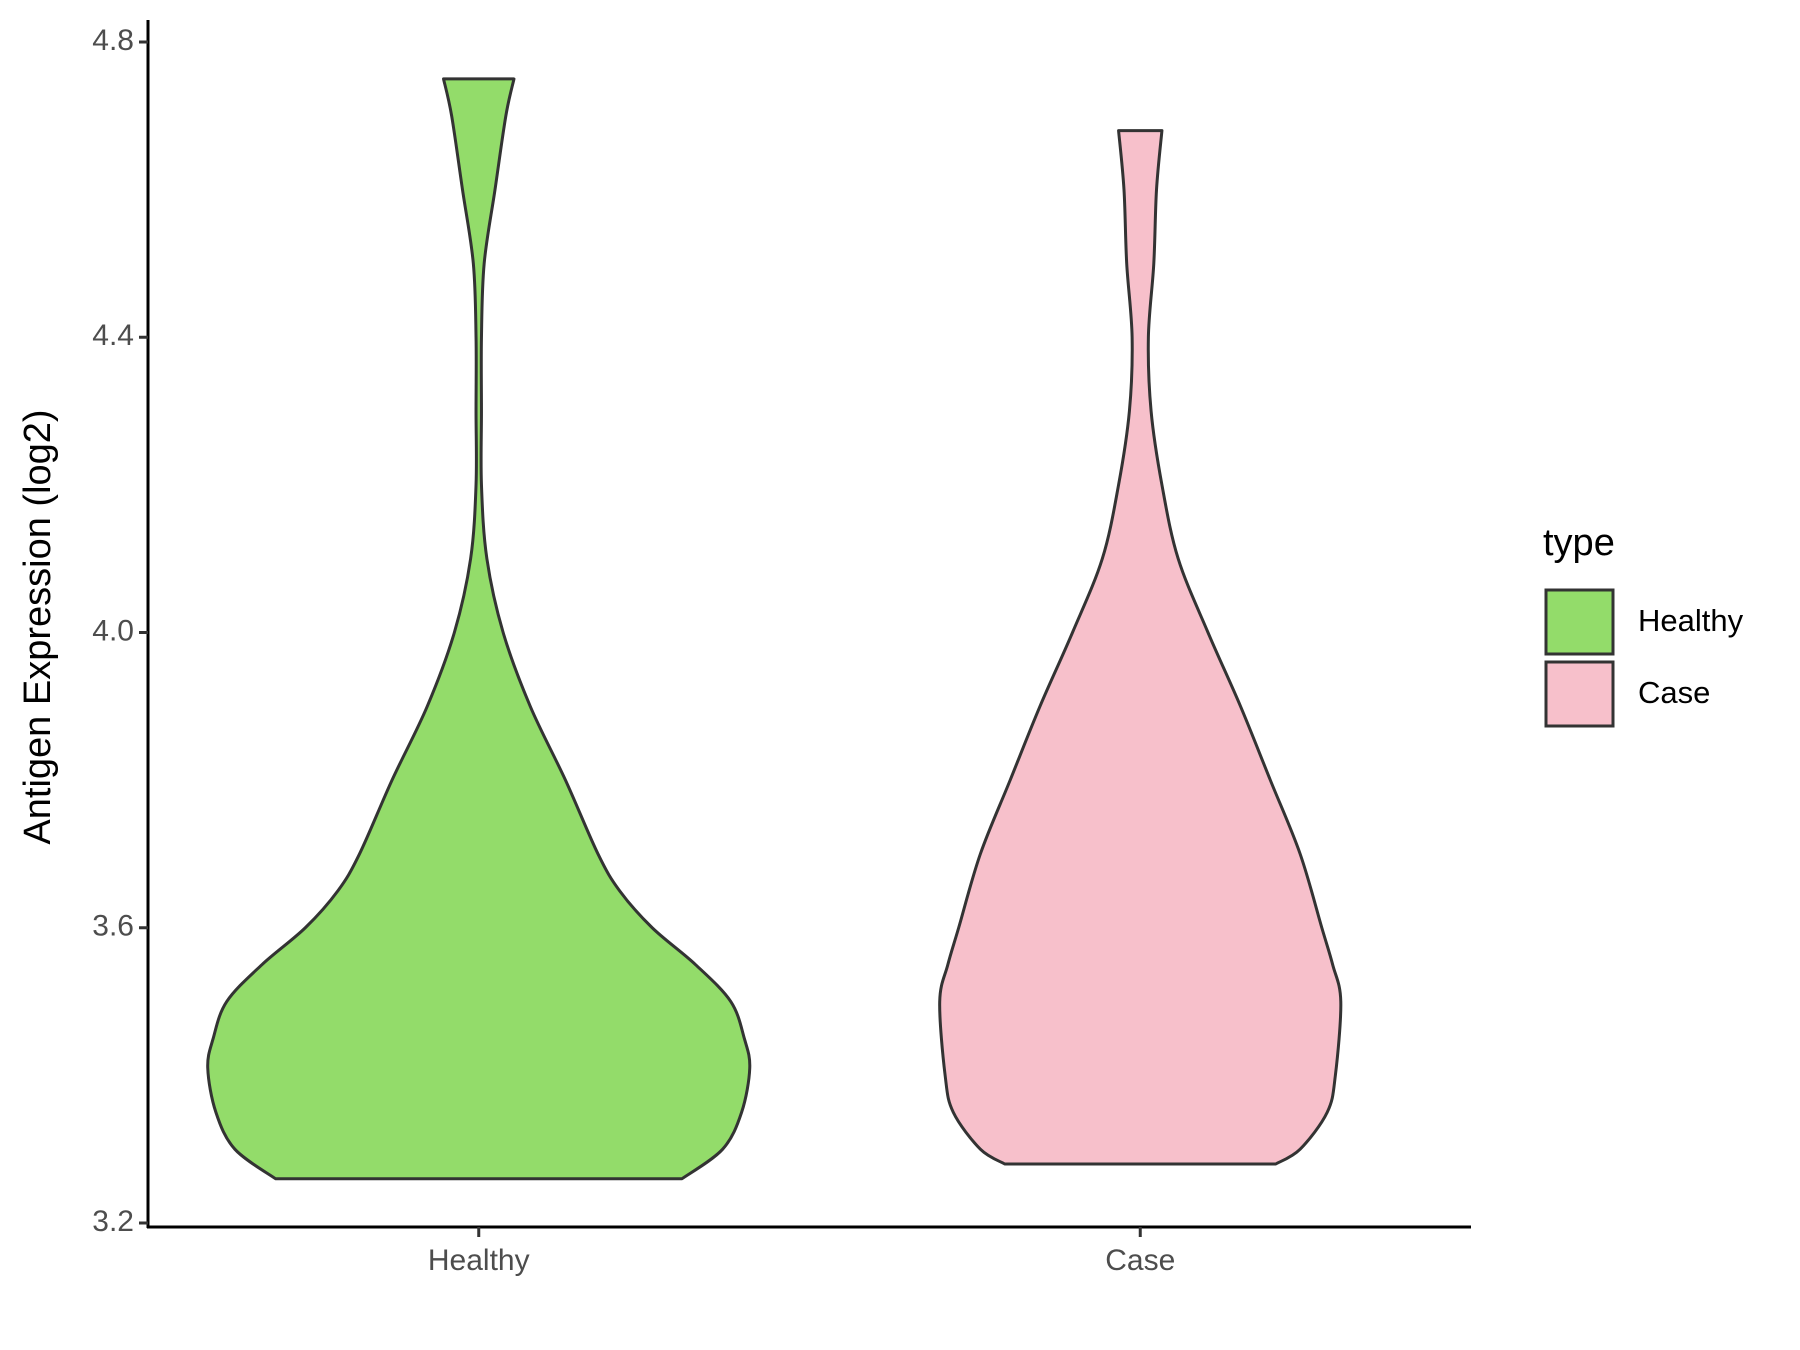 This screenshot has height=1350, width=1800. What do you see at coordinates (38, 626) in the screenshot?
I see `y-axis-title: Antigen Expression (log2)` at bounding box center [38, 626].